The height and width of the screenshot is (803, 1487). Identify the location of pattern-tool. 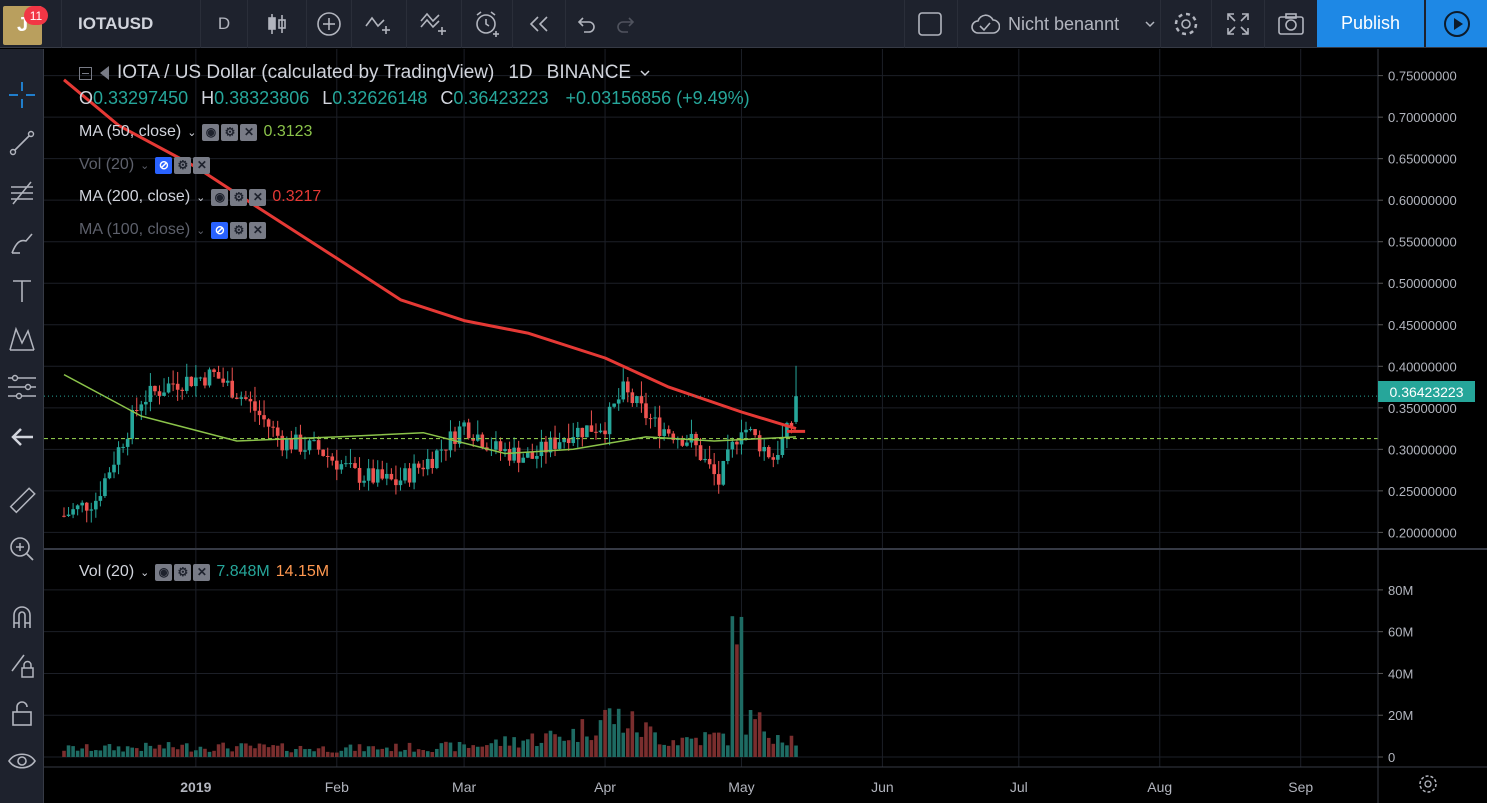
(22, 339).